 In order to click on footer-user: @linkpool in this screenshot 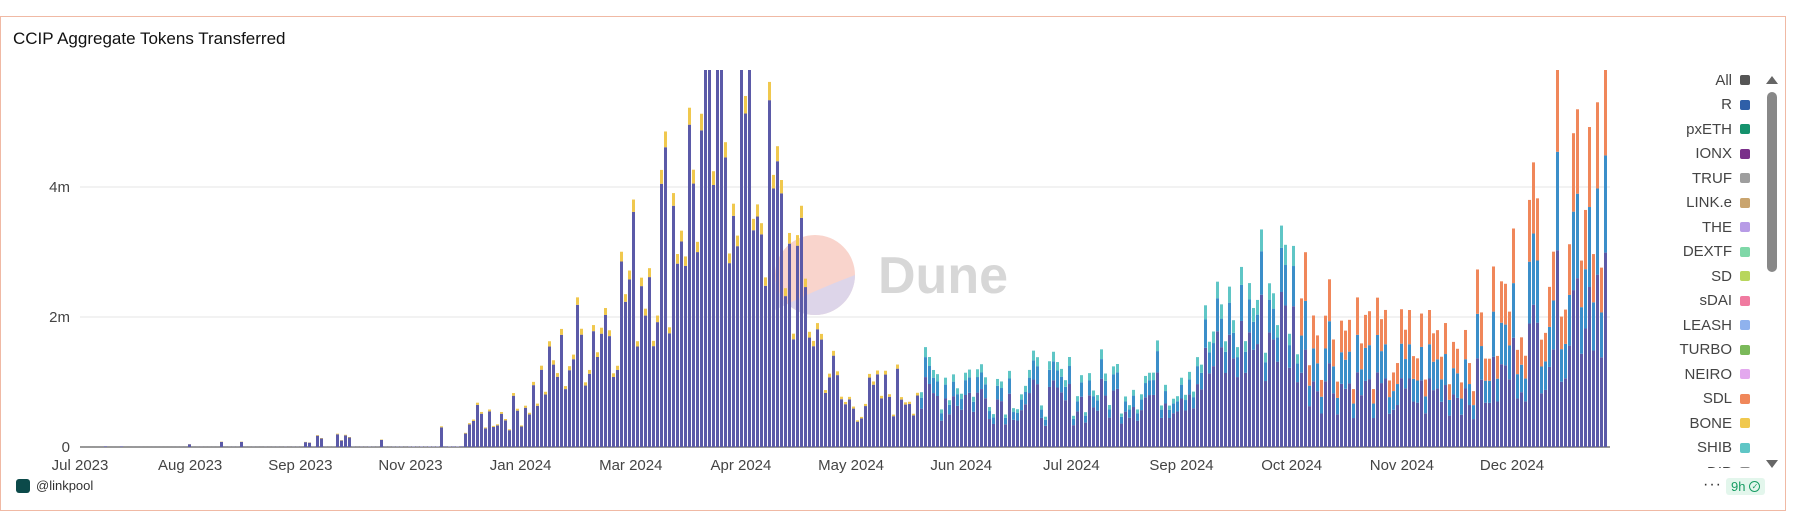, I will do `click(54, 485)`.